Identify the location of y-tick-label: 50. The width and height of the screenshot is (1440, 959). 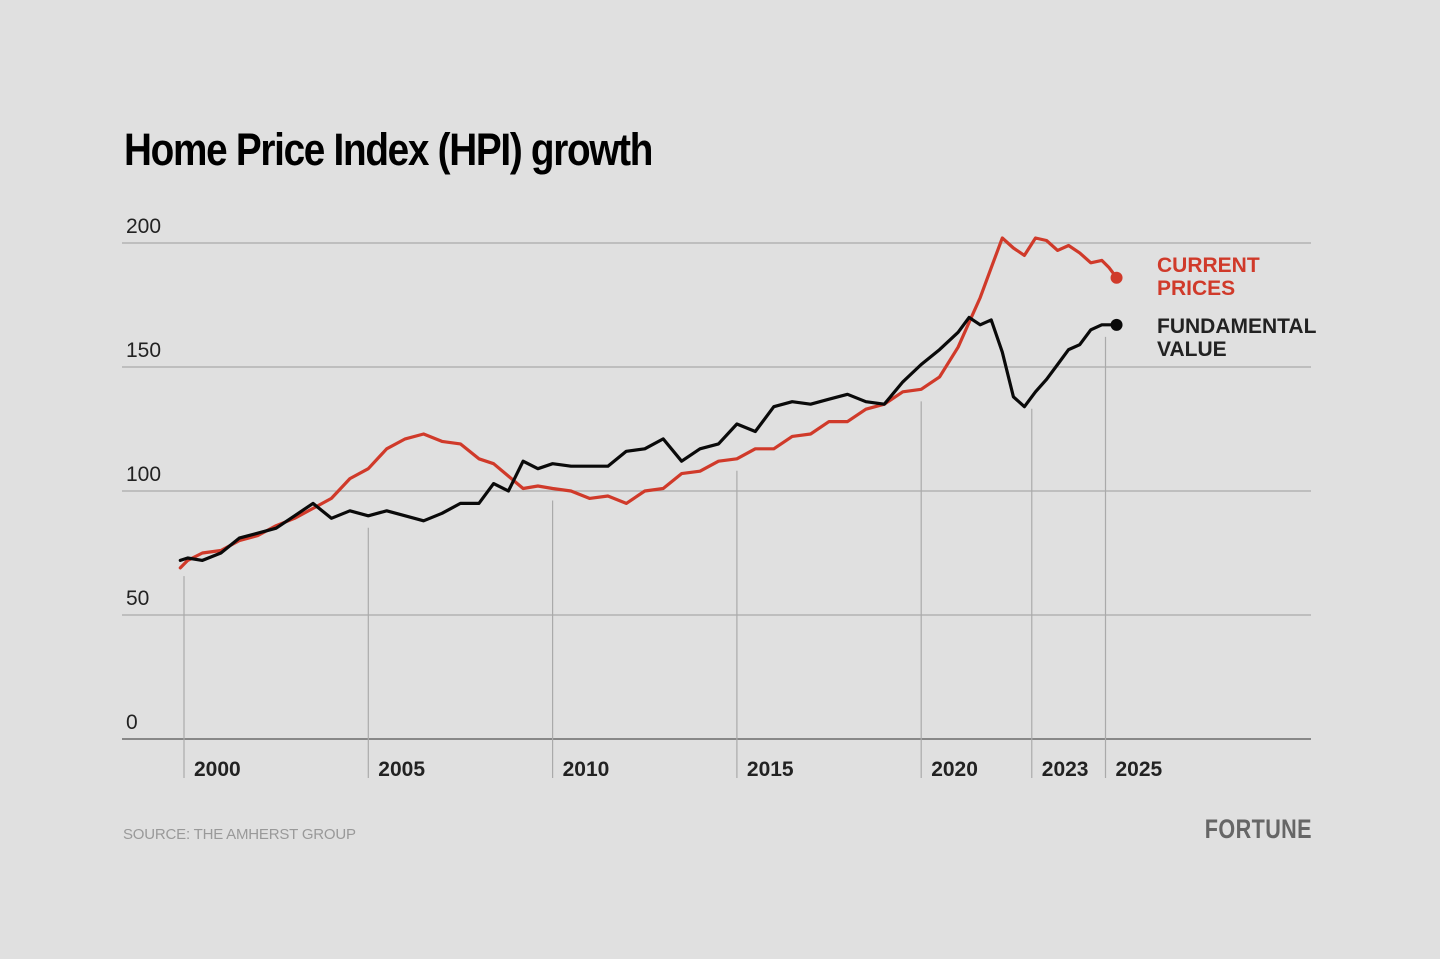
(137, 598).